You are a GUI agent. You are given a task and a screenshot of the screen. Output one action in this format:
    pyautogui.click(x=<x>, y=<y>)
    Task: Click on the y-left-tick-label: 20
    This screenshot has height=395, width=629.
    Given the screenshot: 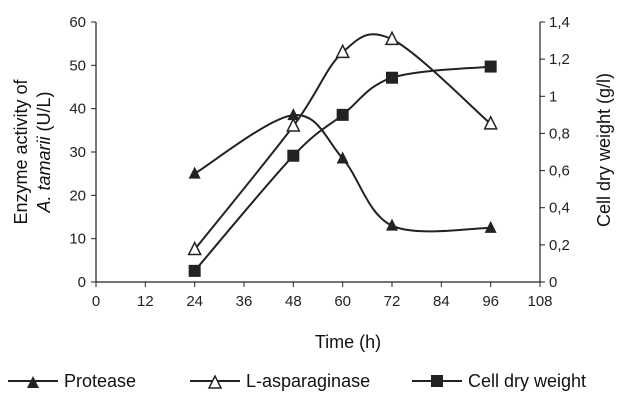 What is the action you would take?
    pyautogui.click(x=77, y=195)
    